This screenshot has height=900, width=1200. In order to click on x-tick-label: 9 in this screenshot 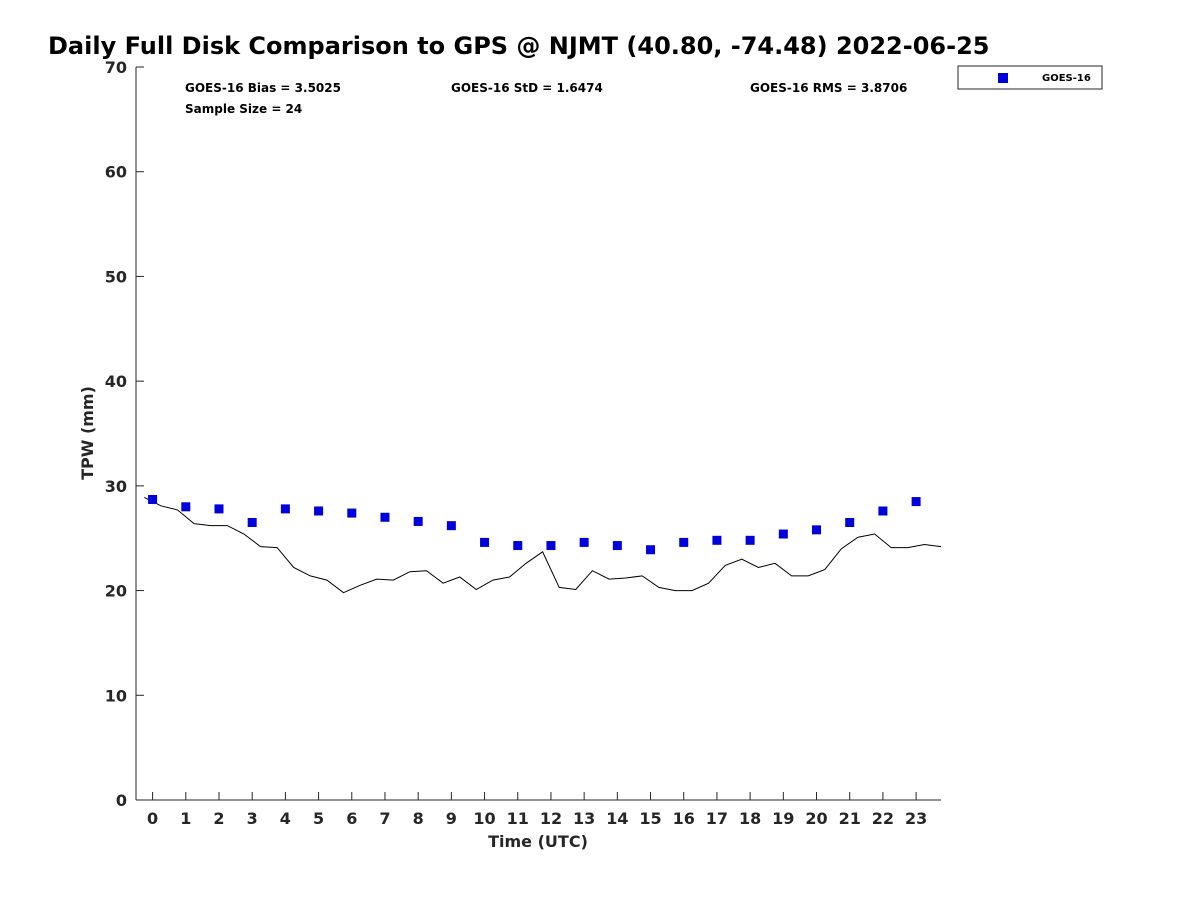, I will do `click(451, 818)`.